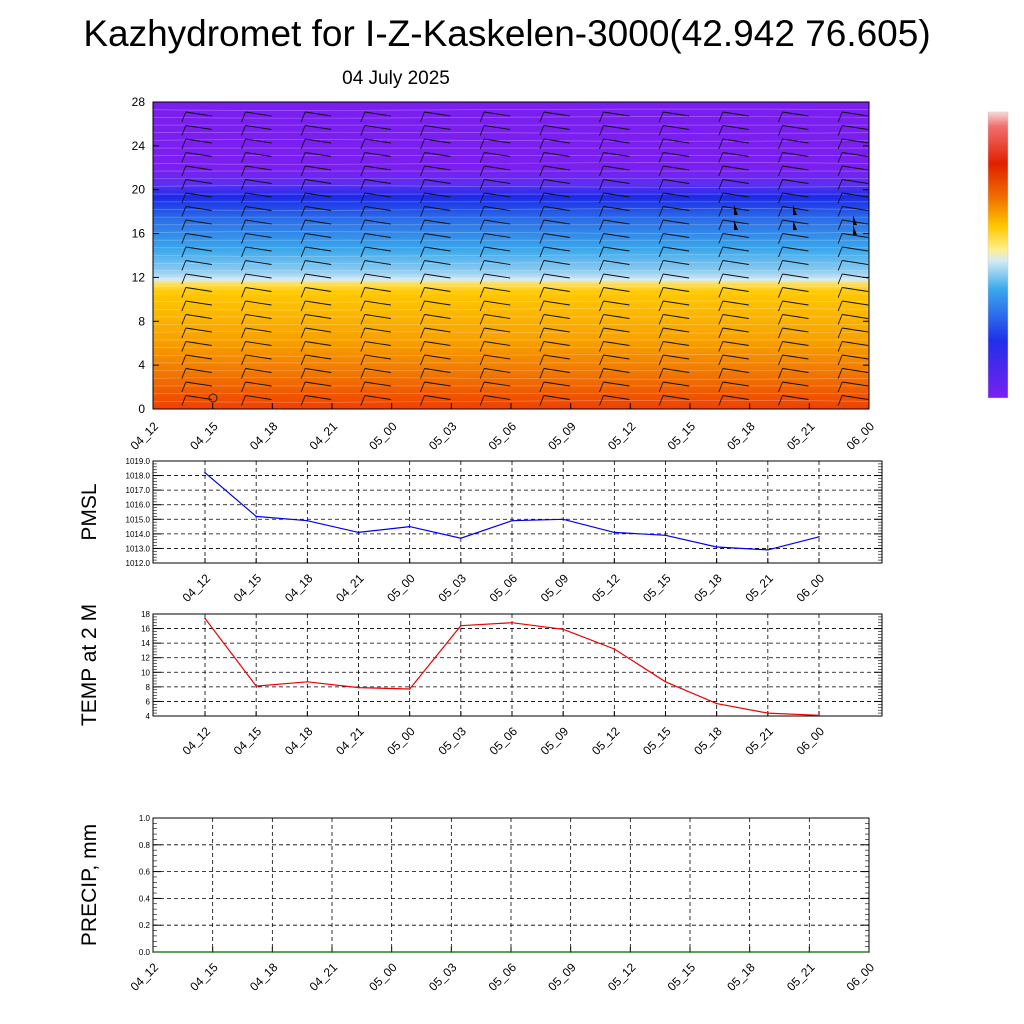 This screenshot has width=1024, height=1024. Describe the element at coordinates (145, 818) in the screenshot. I see `y-tick-label: 1.0` at that location.